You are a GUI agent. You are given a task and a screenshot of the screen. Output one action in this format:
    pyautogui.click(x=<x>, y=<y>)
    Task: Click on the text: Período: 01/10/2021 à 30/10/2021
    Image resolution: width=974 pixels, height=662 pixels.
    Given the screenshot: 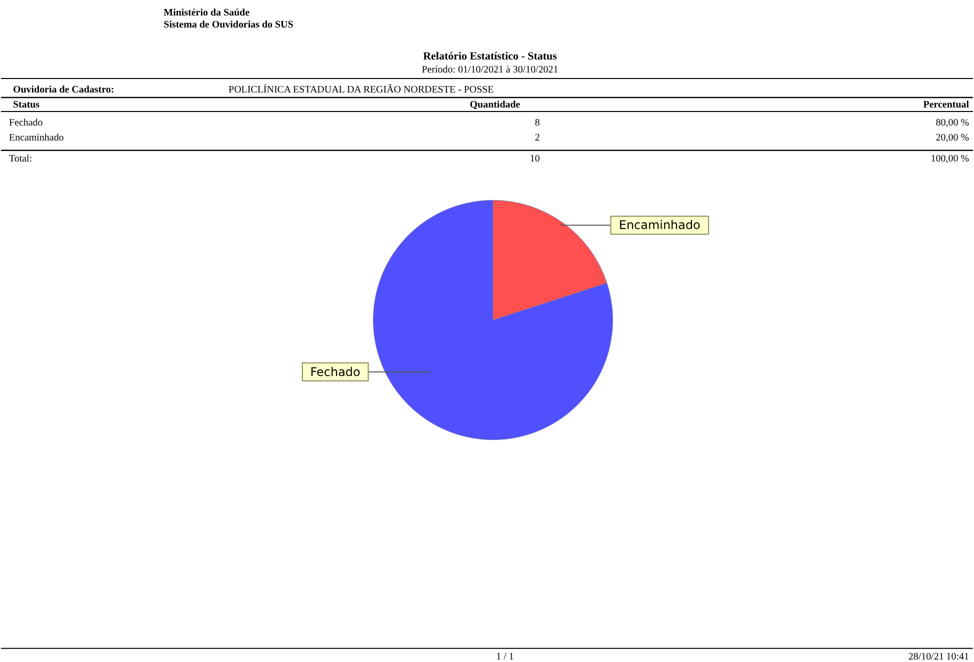 What is the action you would take?
    pyautogui.click(x=490, y=70)
    